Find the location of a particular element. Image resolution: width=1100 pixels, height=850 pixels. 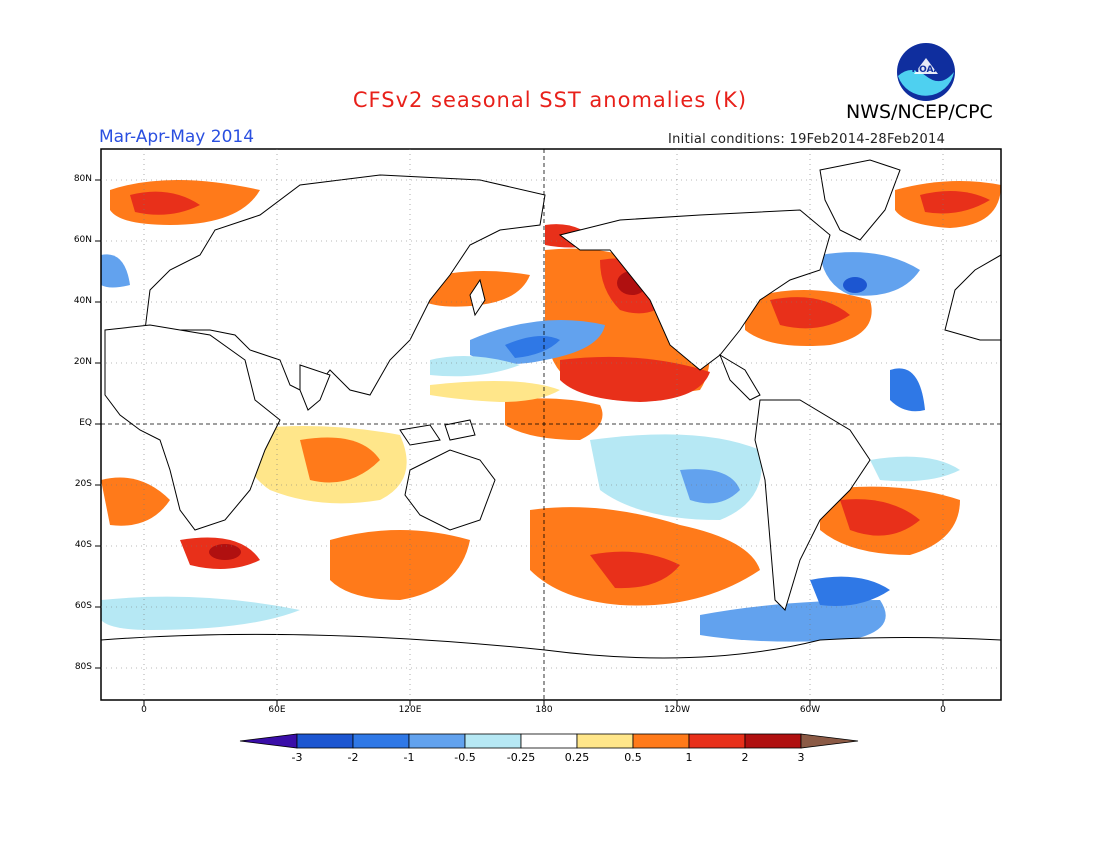

lon-label: 60W is located at coordinates (810, 710).